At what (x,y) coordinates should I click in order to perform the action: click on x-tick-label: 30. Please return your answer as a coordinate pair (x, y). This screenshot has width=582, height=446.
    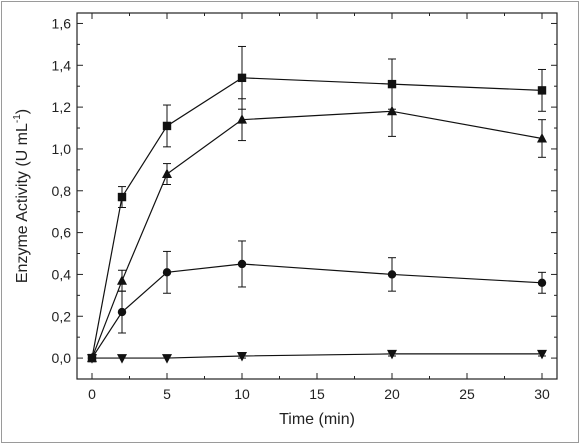
    Looking at the image, I should click on (542, 394).